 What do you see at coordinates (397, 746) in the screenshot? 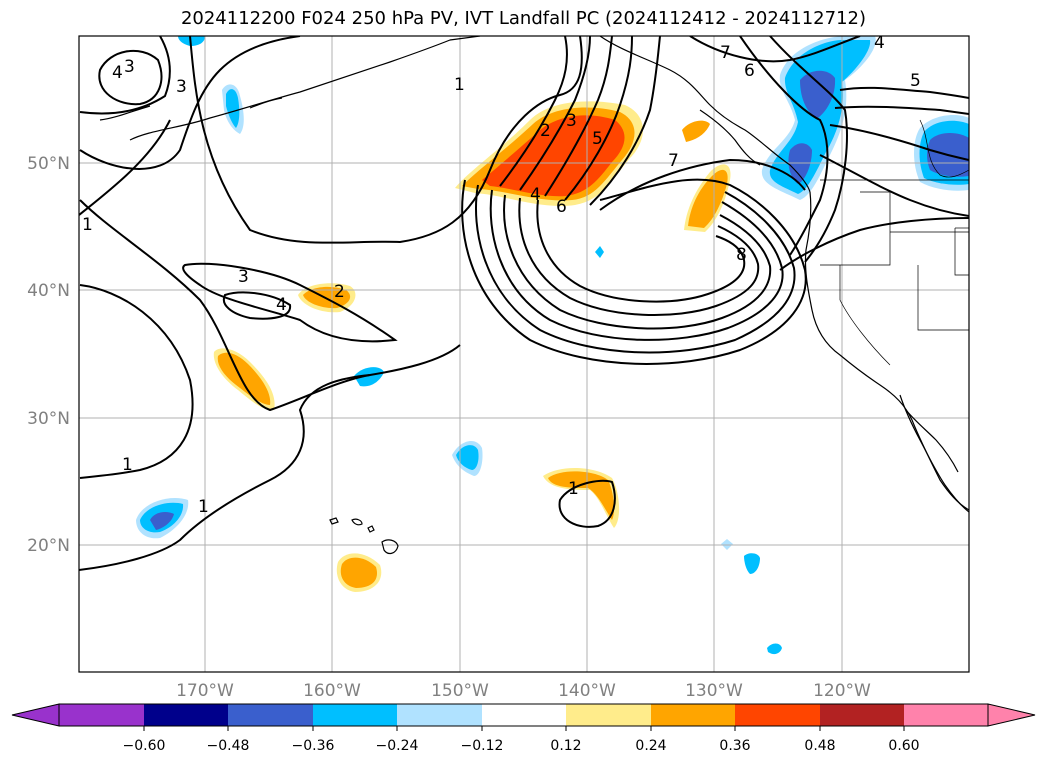
I see `colorbar-tick-4: −0.24` at bounding box center [397, 746].